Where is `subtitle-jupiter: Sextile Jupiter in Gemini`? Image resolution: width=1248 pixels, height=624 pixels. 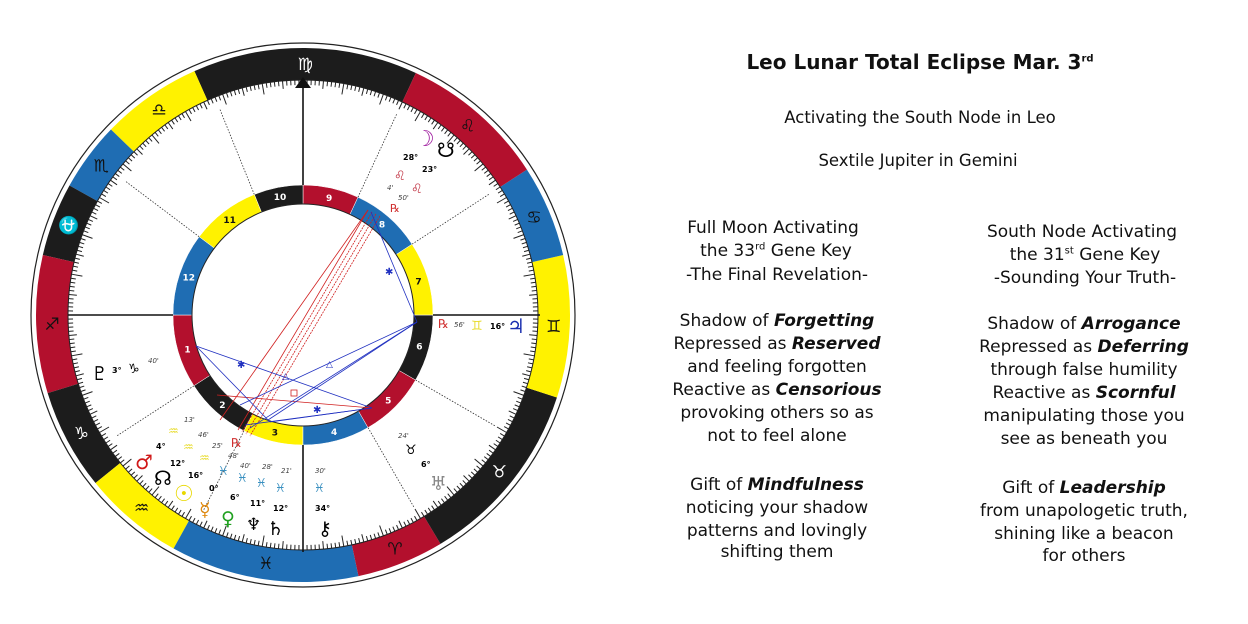 subtitle-jupiter: Sextile Jupiter in Gemini is located at coordinates (918, 160).